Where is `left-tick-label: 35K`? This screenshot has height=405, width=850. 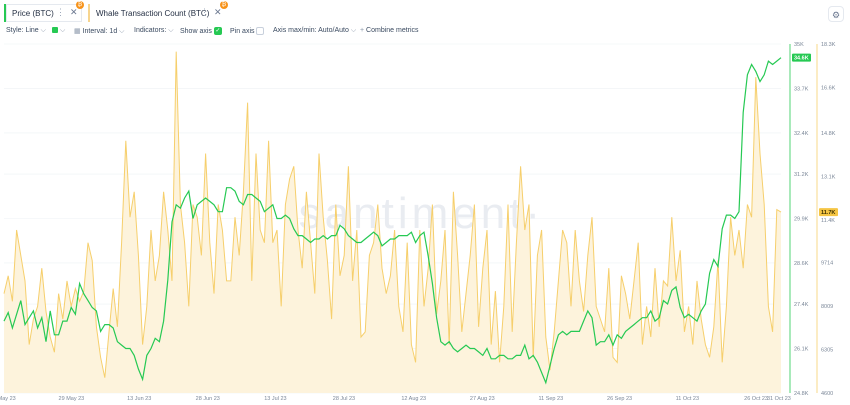 left-tick-label: 35K is located at coordinates (799, 45).